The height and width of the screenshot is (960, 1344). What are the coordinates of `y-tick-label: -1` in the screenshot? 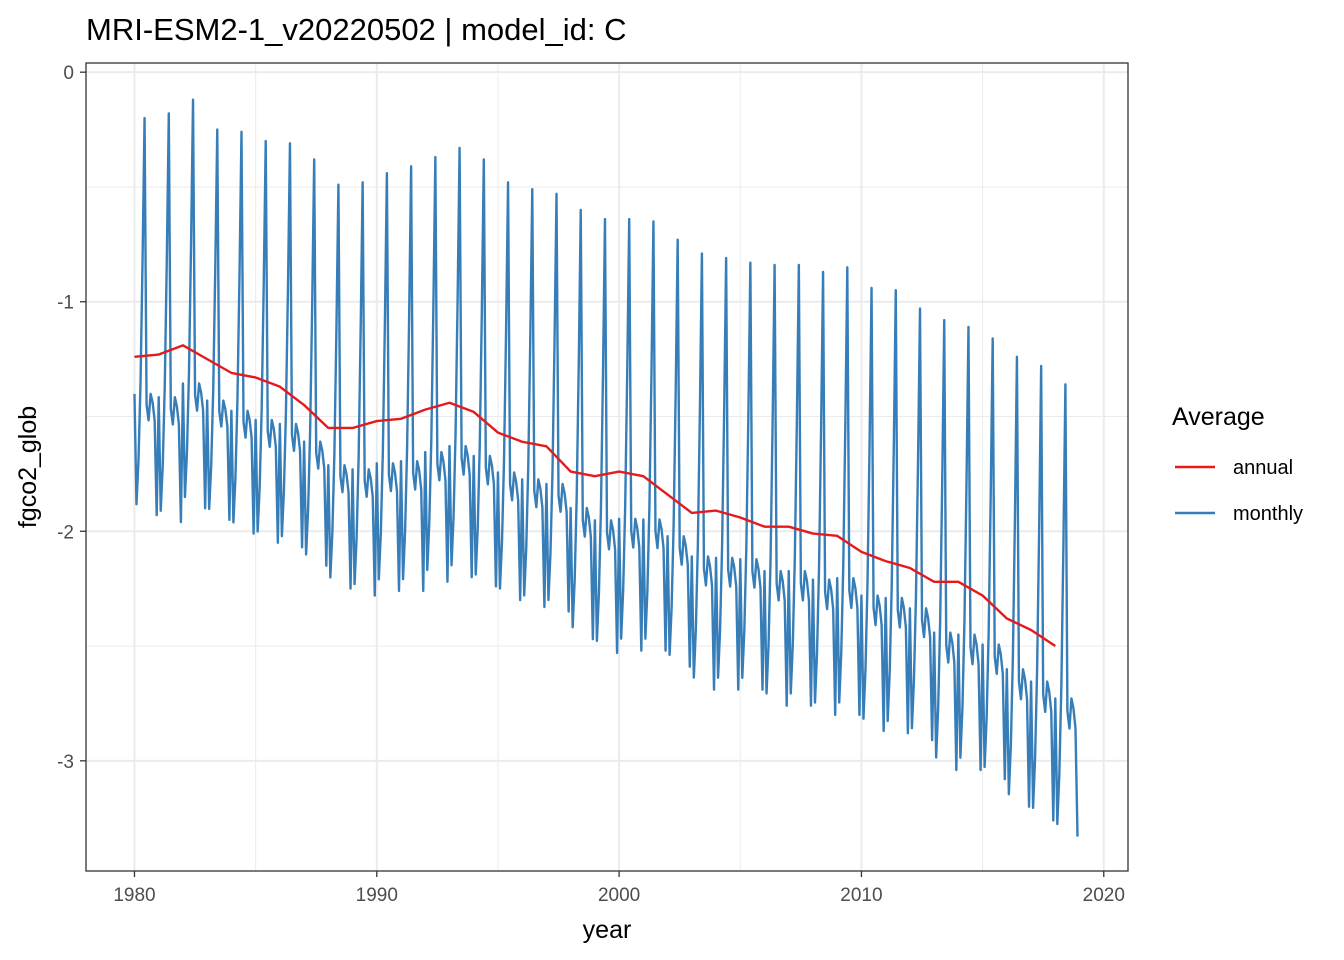 It's located at (65, 303).